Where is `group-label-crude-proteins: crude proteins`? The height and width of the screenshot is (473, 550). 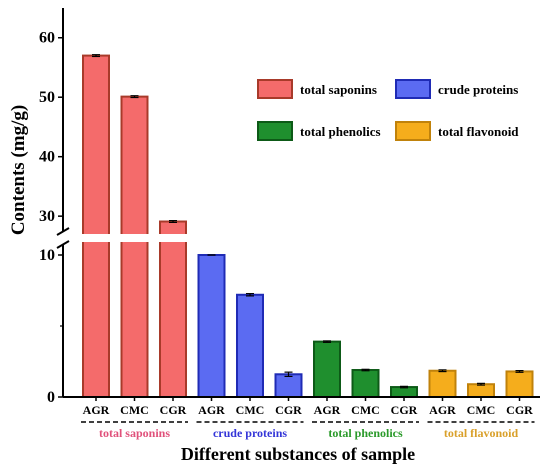 group-label-crude-proteins: crude proteins is located at coordinates (250, 433).